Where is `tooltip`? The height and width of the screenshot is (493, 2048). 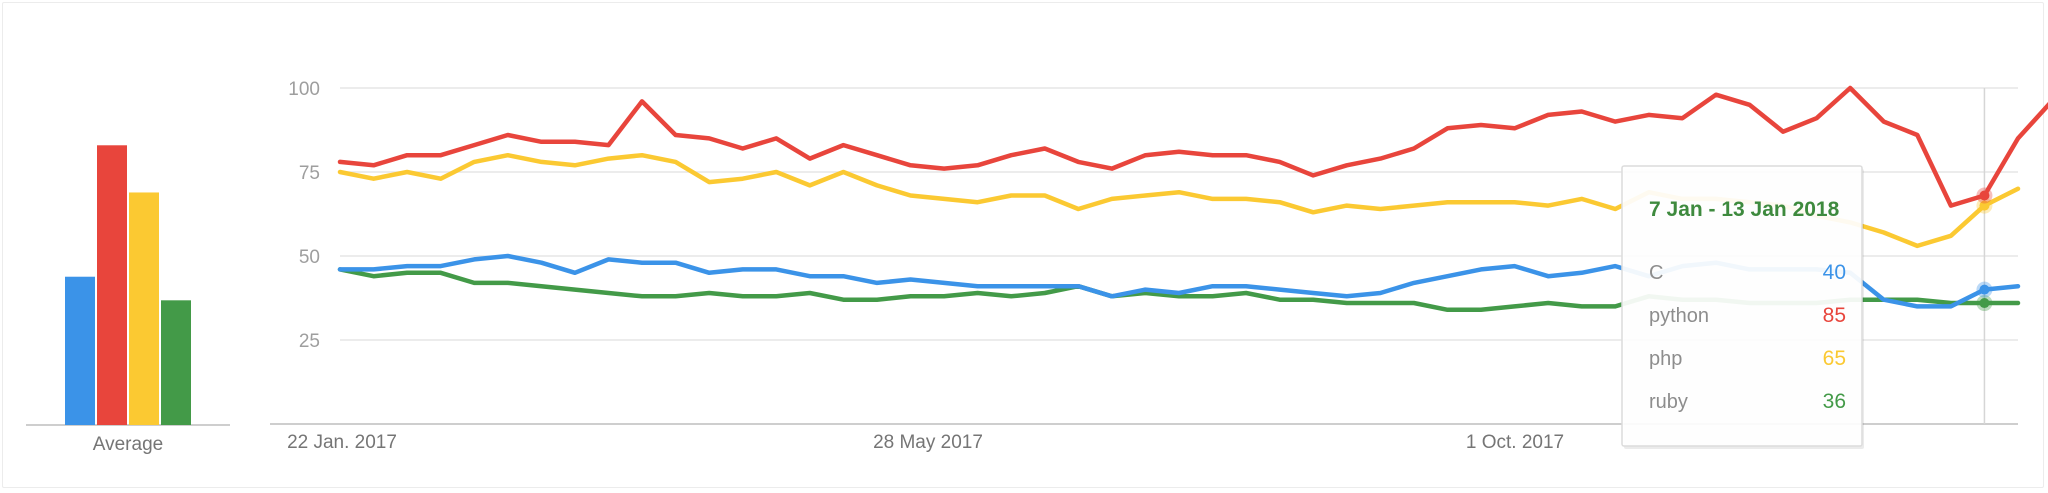
tooltip is located at coordinates (1742, 306).